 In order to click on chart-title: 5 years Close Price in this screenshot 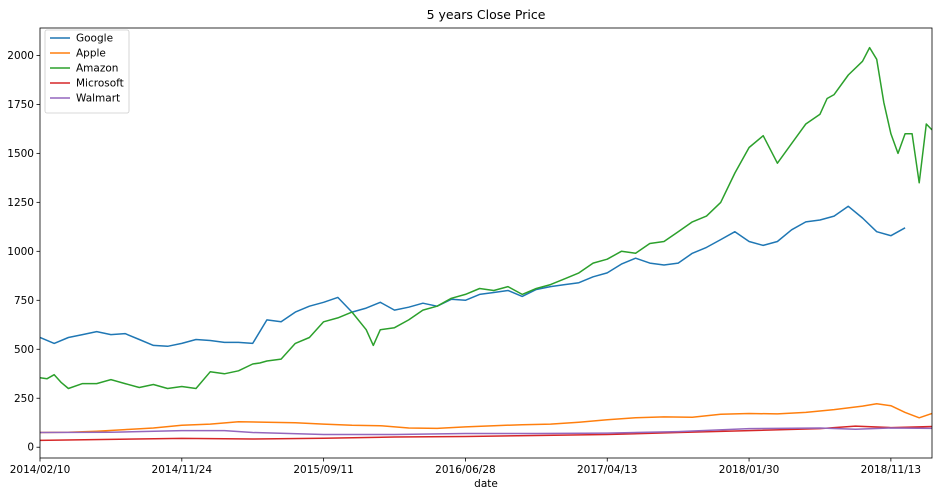, I will do `click(486, 14)`.